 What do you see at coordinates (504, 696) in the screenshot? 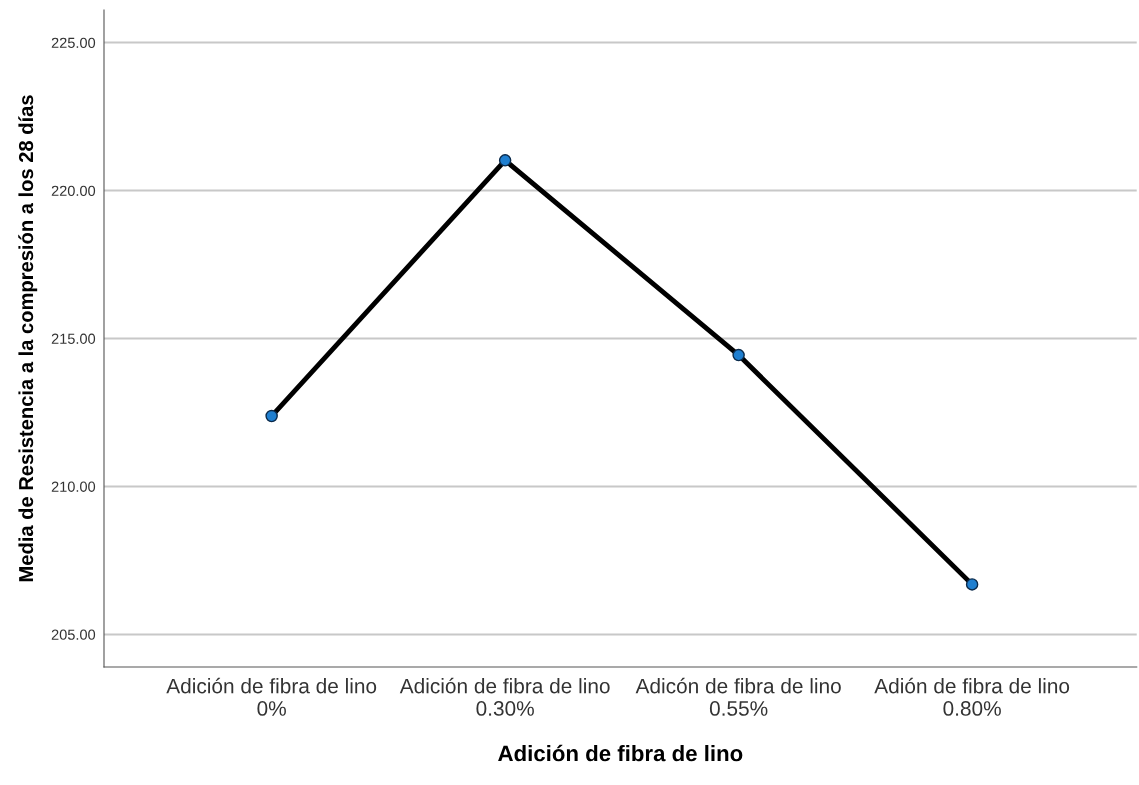
I see `x-tick-label: Adición de fibra de lino 0.30%` at bounding box center [504, 696].